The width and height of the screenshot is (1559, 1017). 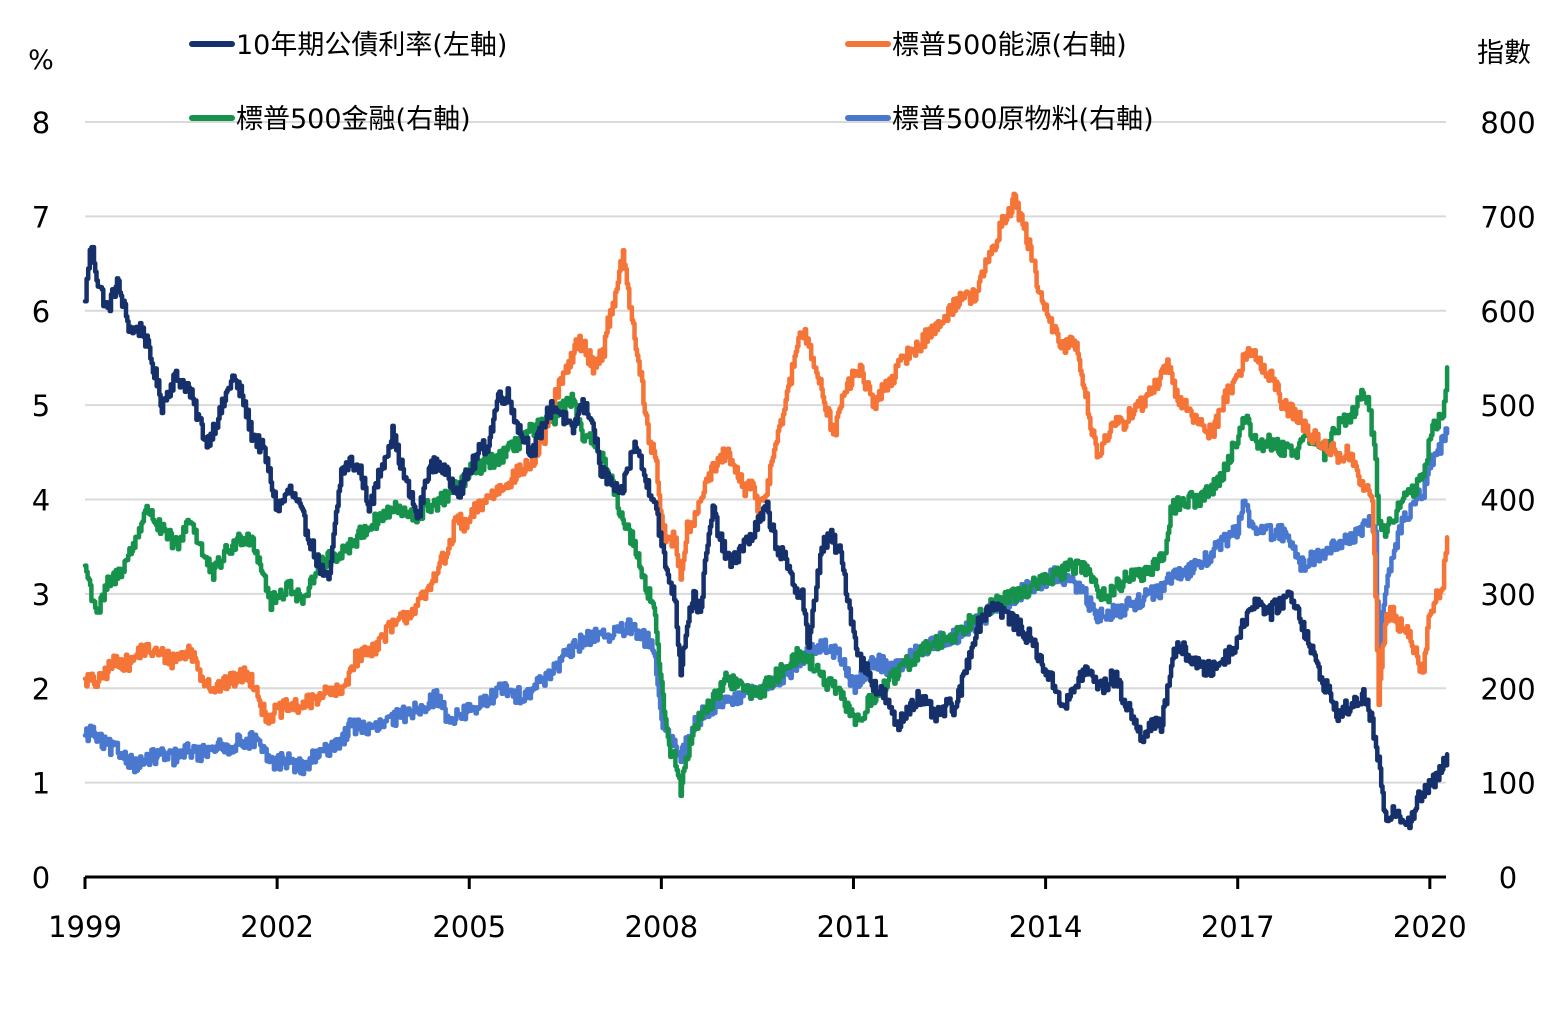 I want to click on y-left-tick-label: 8, so click(x=41, y=123).